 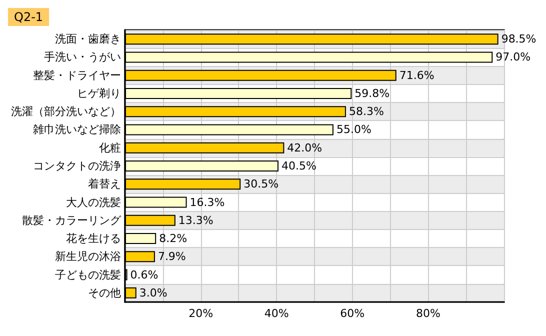 I want to click on text: Q2-1, so click(x=29, y=17).